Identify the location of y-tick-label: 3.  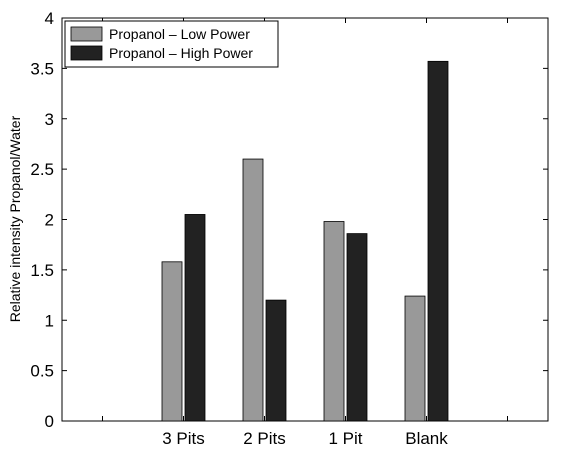
(49, 119).